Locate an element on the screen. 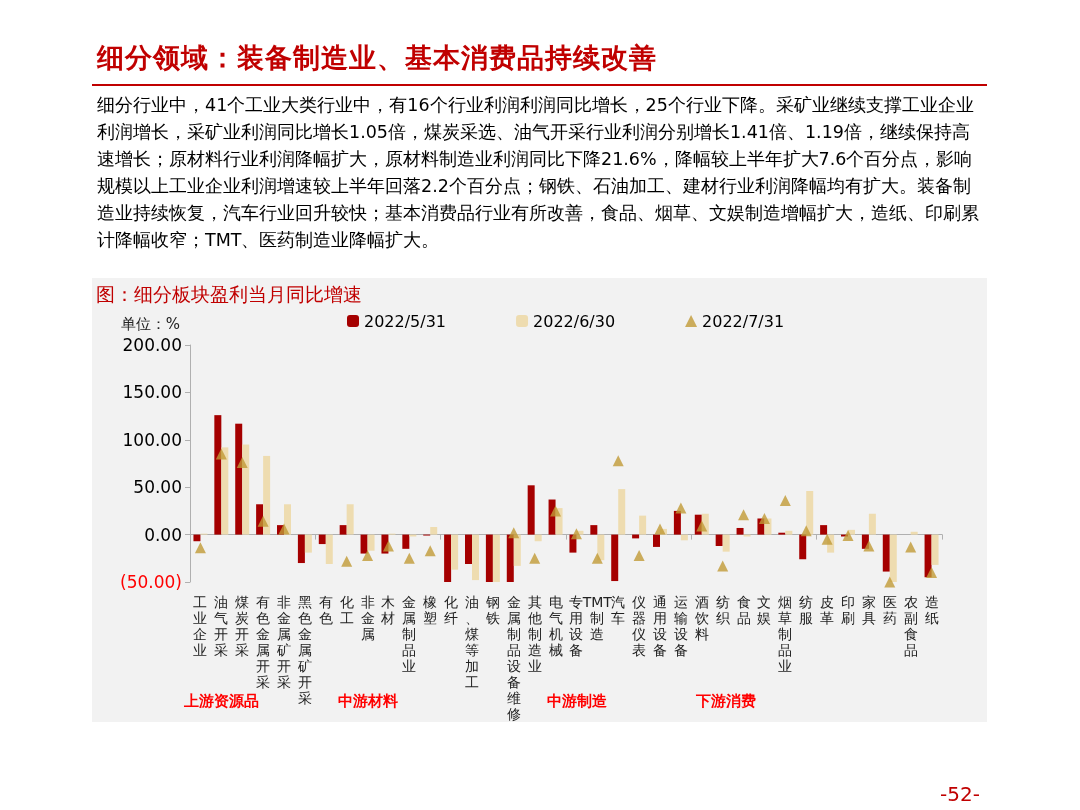 The image size is (1080, 810). x-tick-label: 有色 is located at coordinates (325, 610).